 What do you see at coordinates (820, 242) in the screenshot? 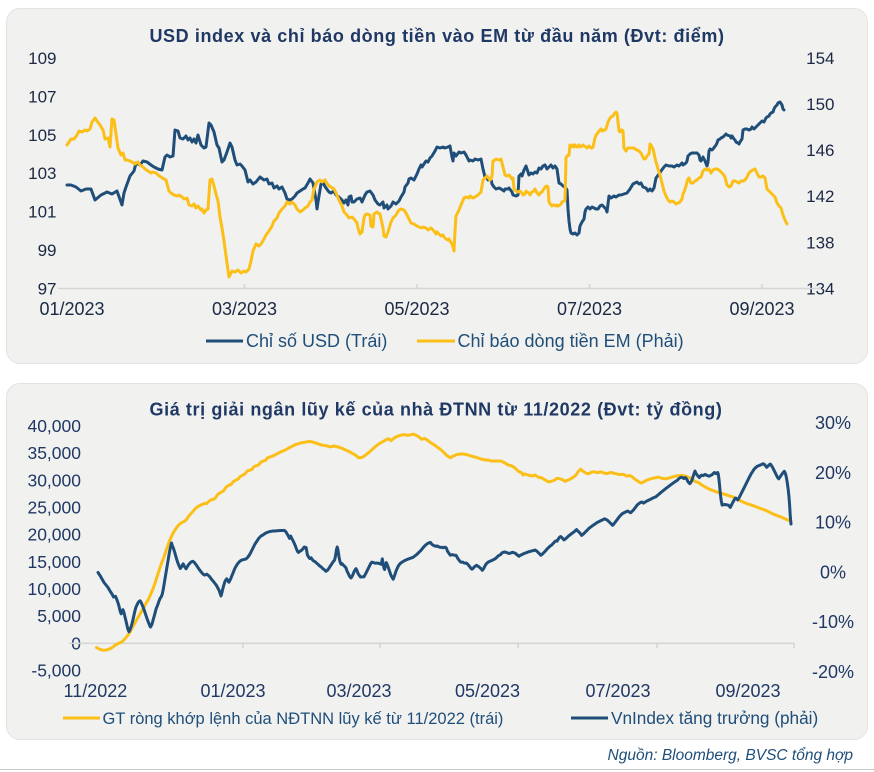
I see `svg-text: 138` at bounding box center [820, 242].